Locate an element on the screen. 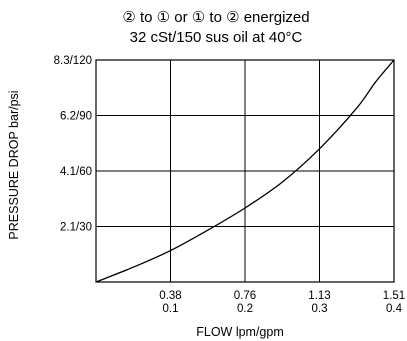  x-axis-label: FLOW lpm/gpm is located at coordinates (240, 332).